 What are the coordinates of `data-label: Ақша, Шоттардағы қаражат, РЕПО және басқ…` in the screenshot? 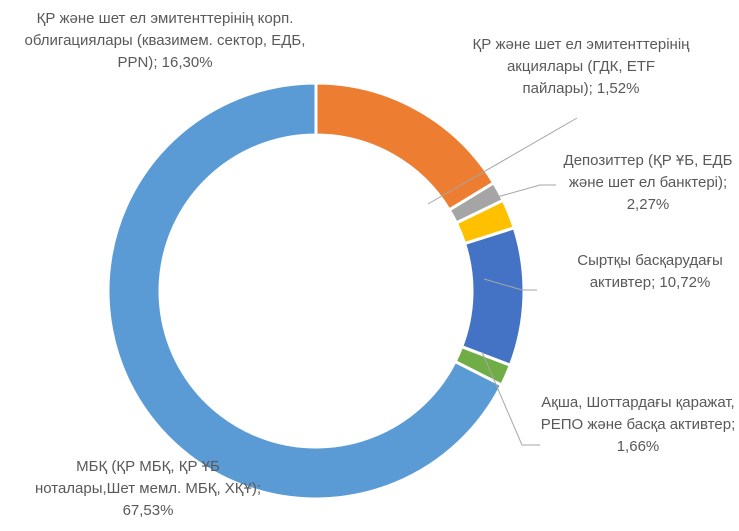 It's located at (638, 424).